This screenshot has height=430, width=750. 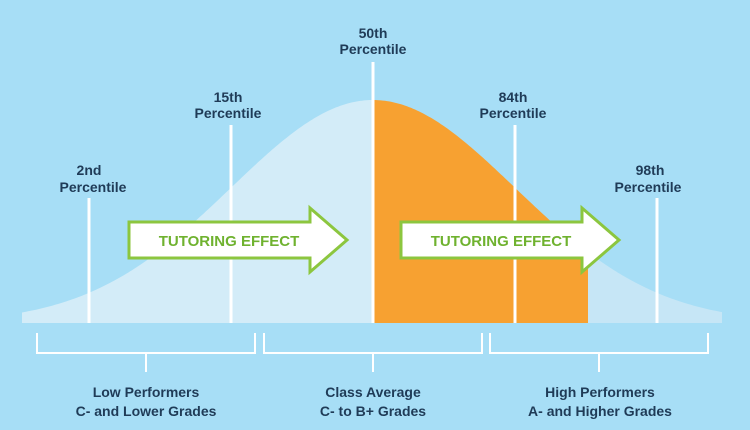 What do you see at coordinates (146, 392) in the screenshot?
I see `group-title: Low Performers` at bounding box center [146, 392].